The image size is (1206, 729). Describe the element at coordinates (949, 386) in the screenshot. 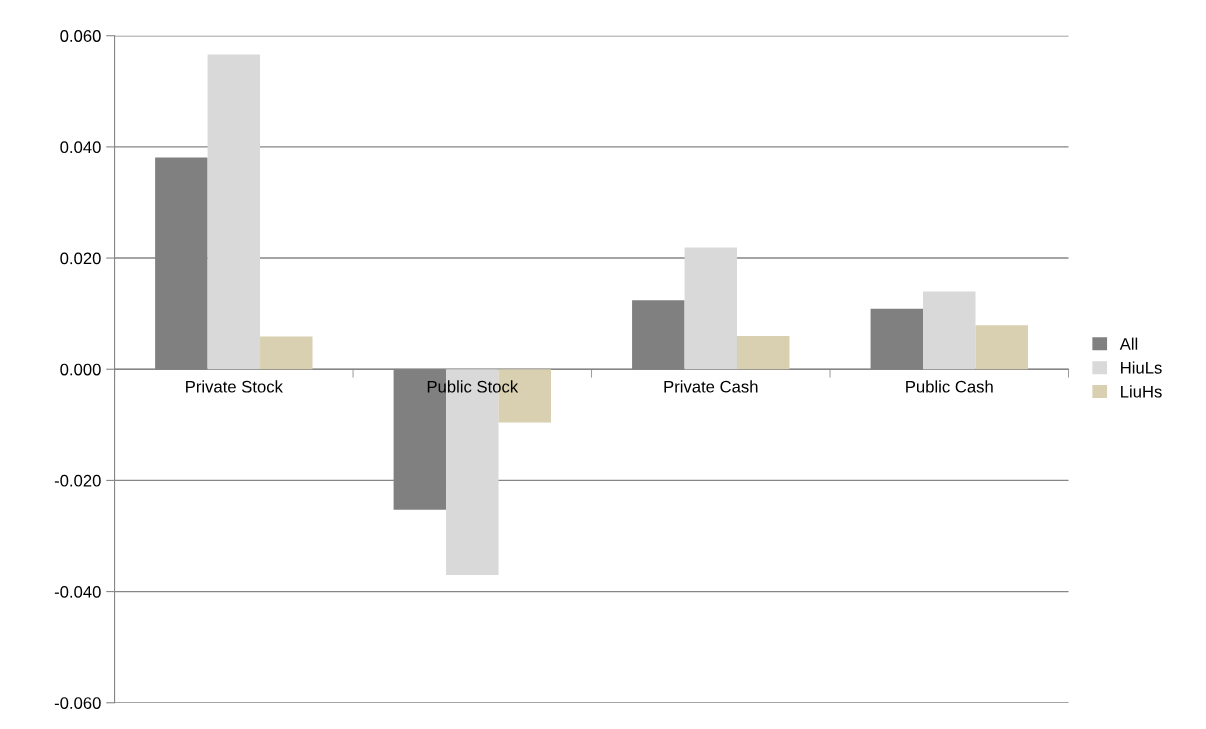

I see `x-tick-label: Public Cash` at that location.